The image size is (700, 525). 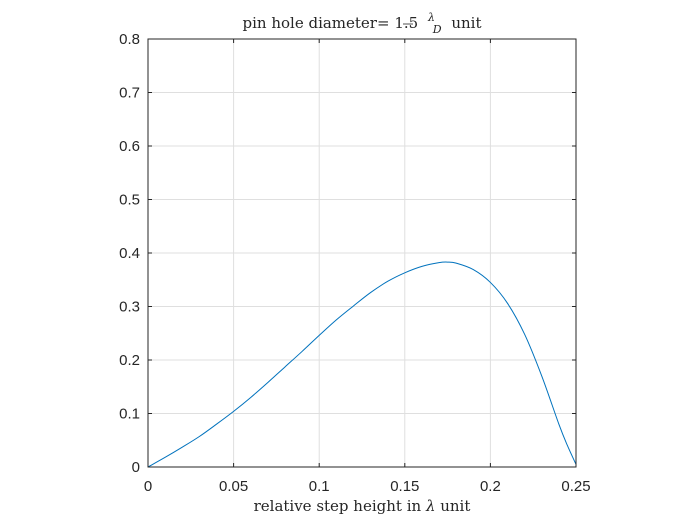 I want to click on y-tick-label: 0.4, so click(x=129, y=253).